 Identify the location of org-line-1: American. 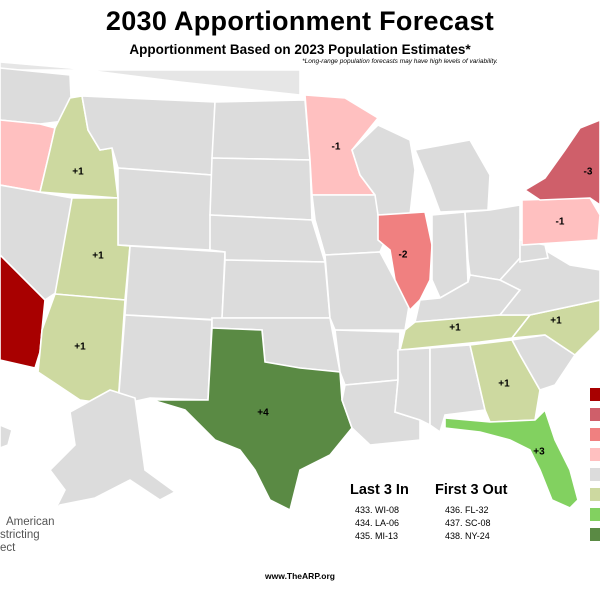
(30, 522).